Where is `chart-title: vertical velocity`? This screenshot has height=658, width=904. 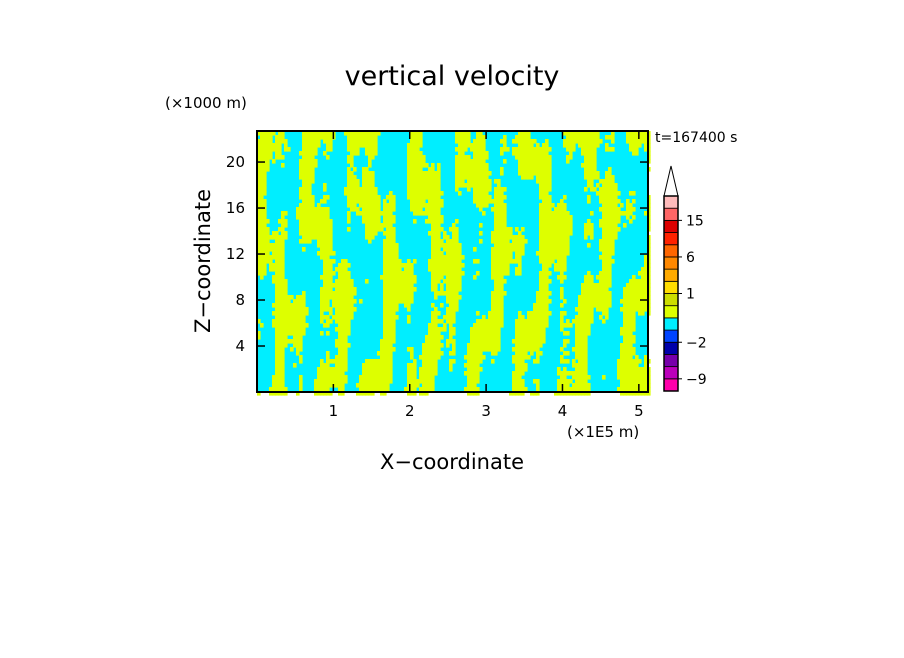
chart-title: vertical velocity is located at coordinates (452, 76).